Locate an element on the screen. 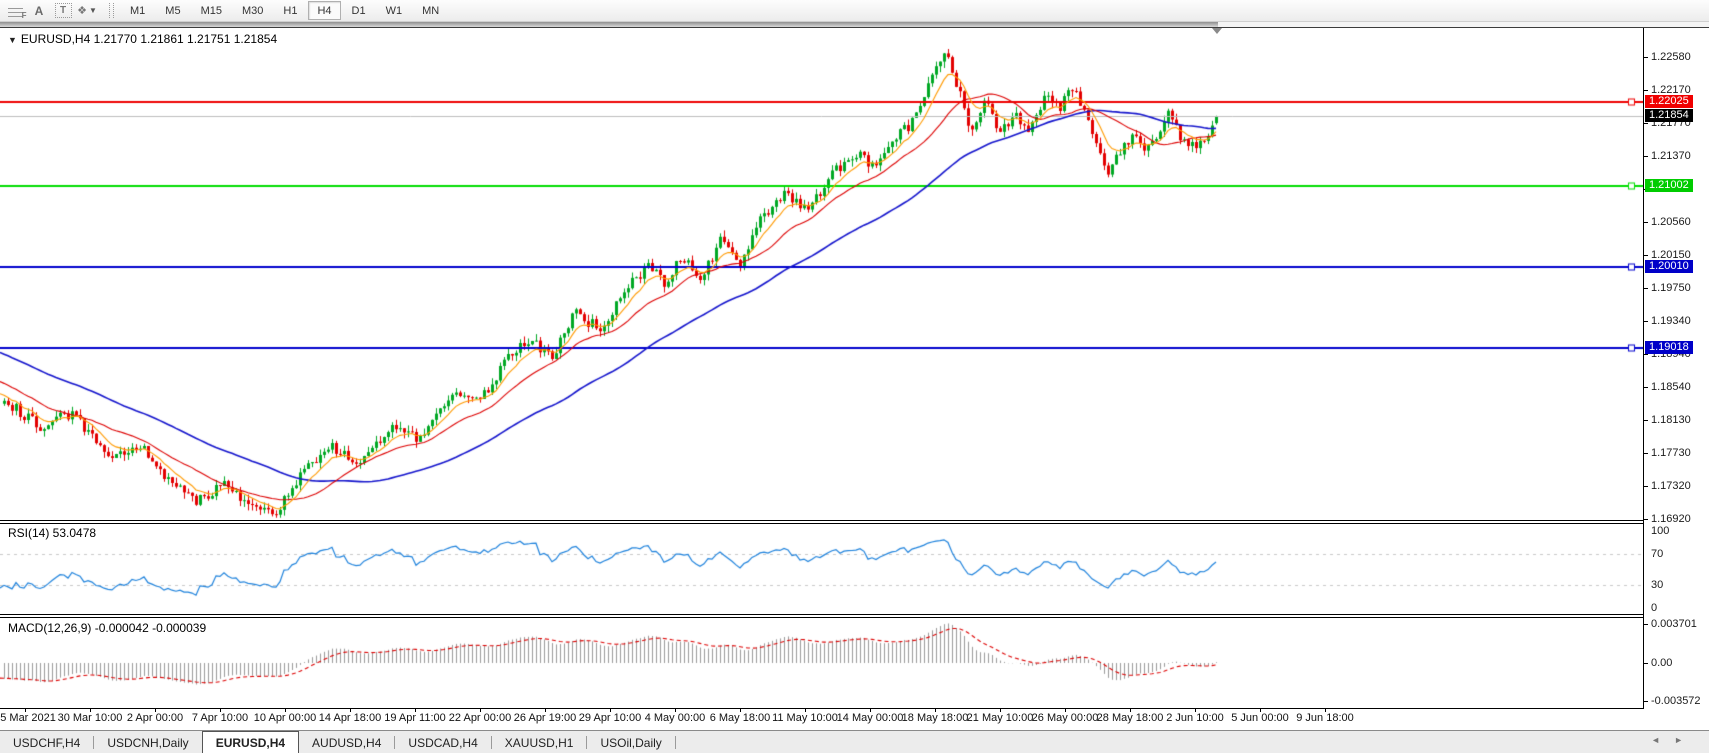 Image resolution: width=1709 pixels, height=753 pixels. time-axis-label: 2 Apr 00:00 is located at coordinates (155, 718).